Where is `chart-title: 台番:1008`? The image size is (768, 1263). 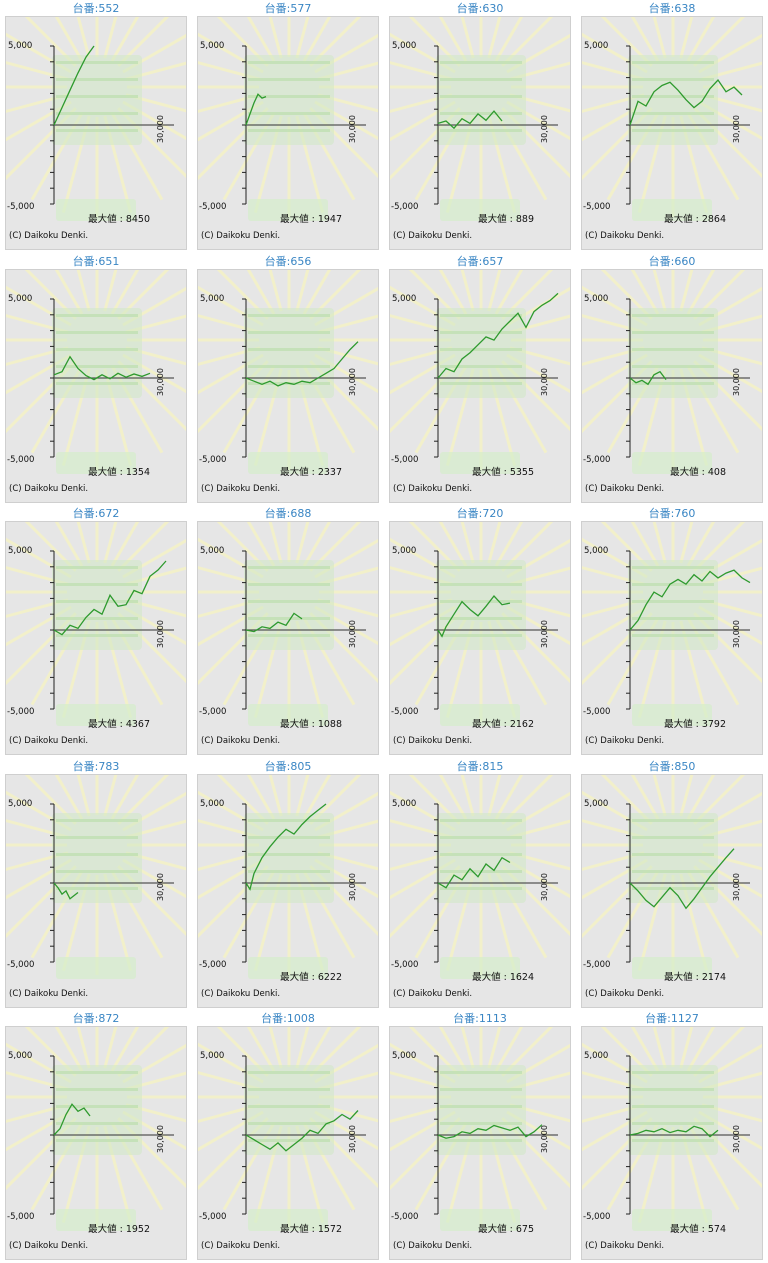 chart-title: 台番:1008 is located at coordinates (288, 1019).